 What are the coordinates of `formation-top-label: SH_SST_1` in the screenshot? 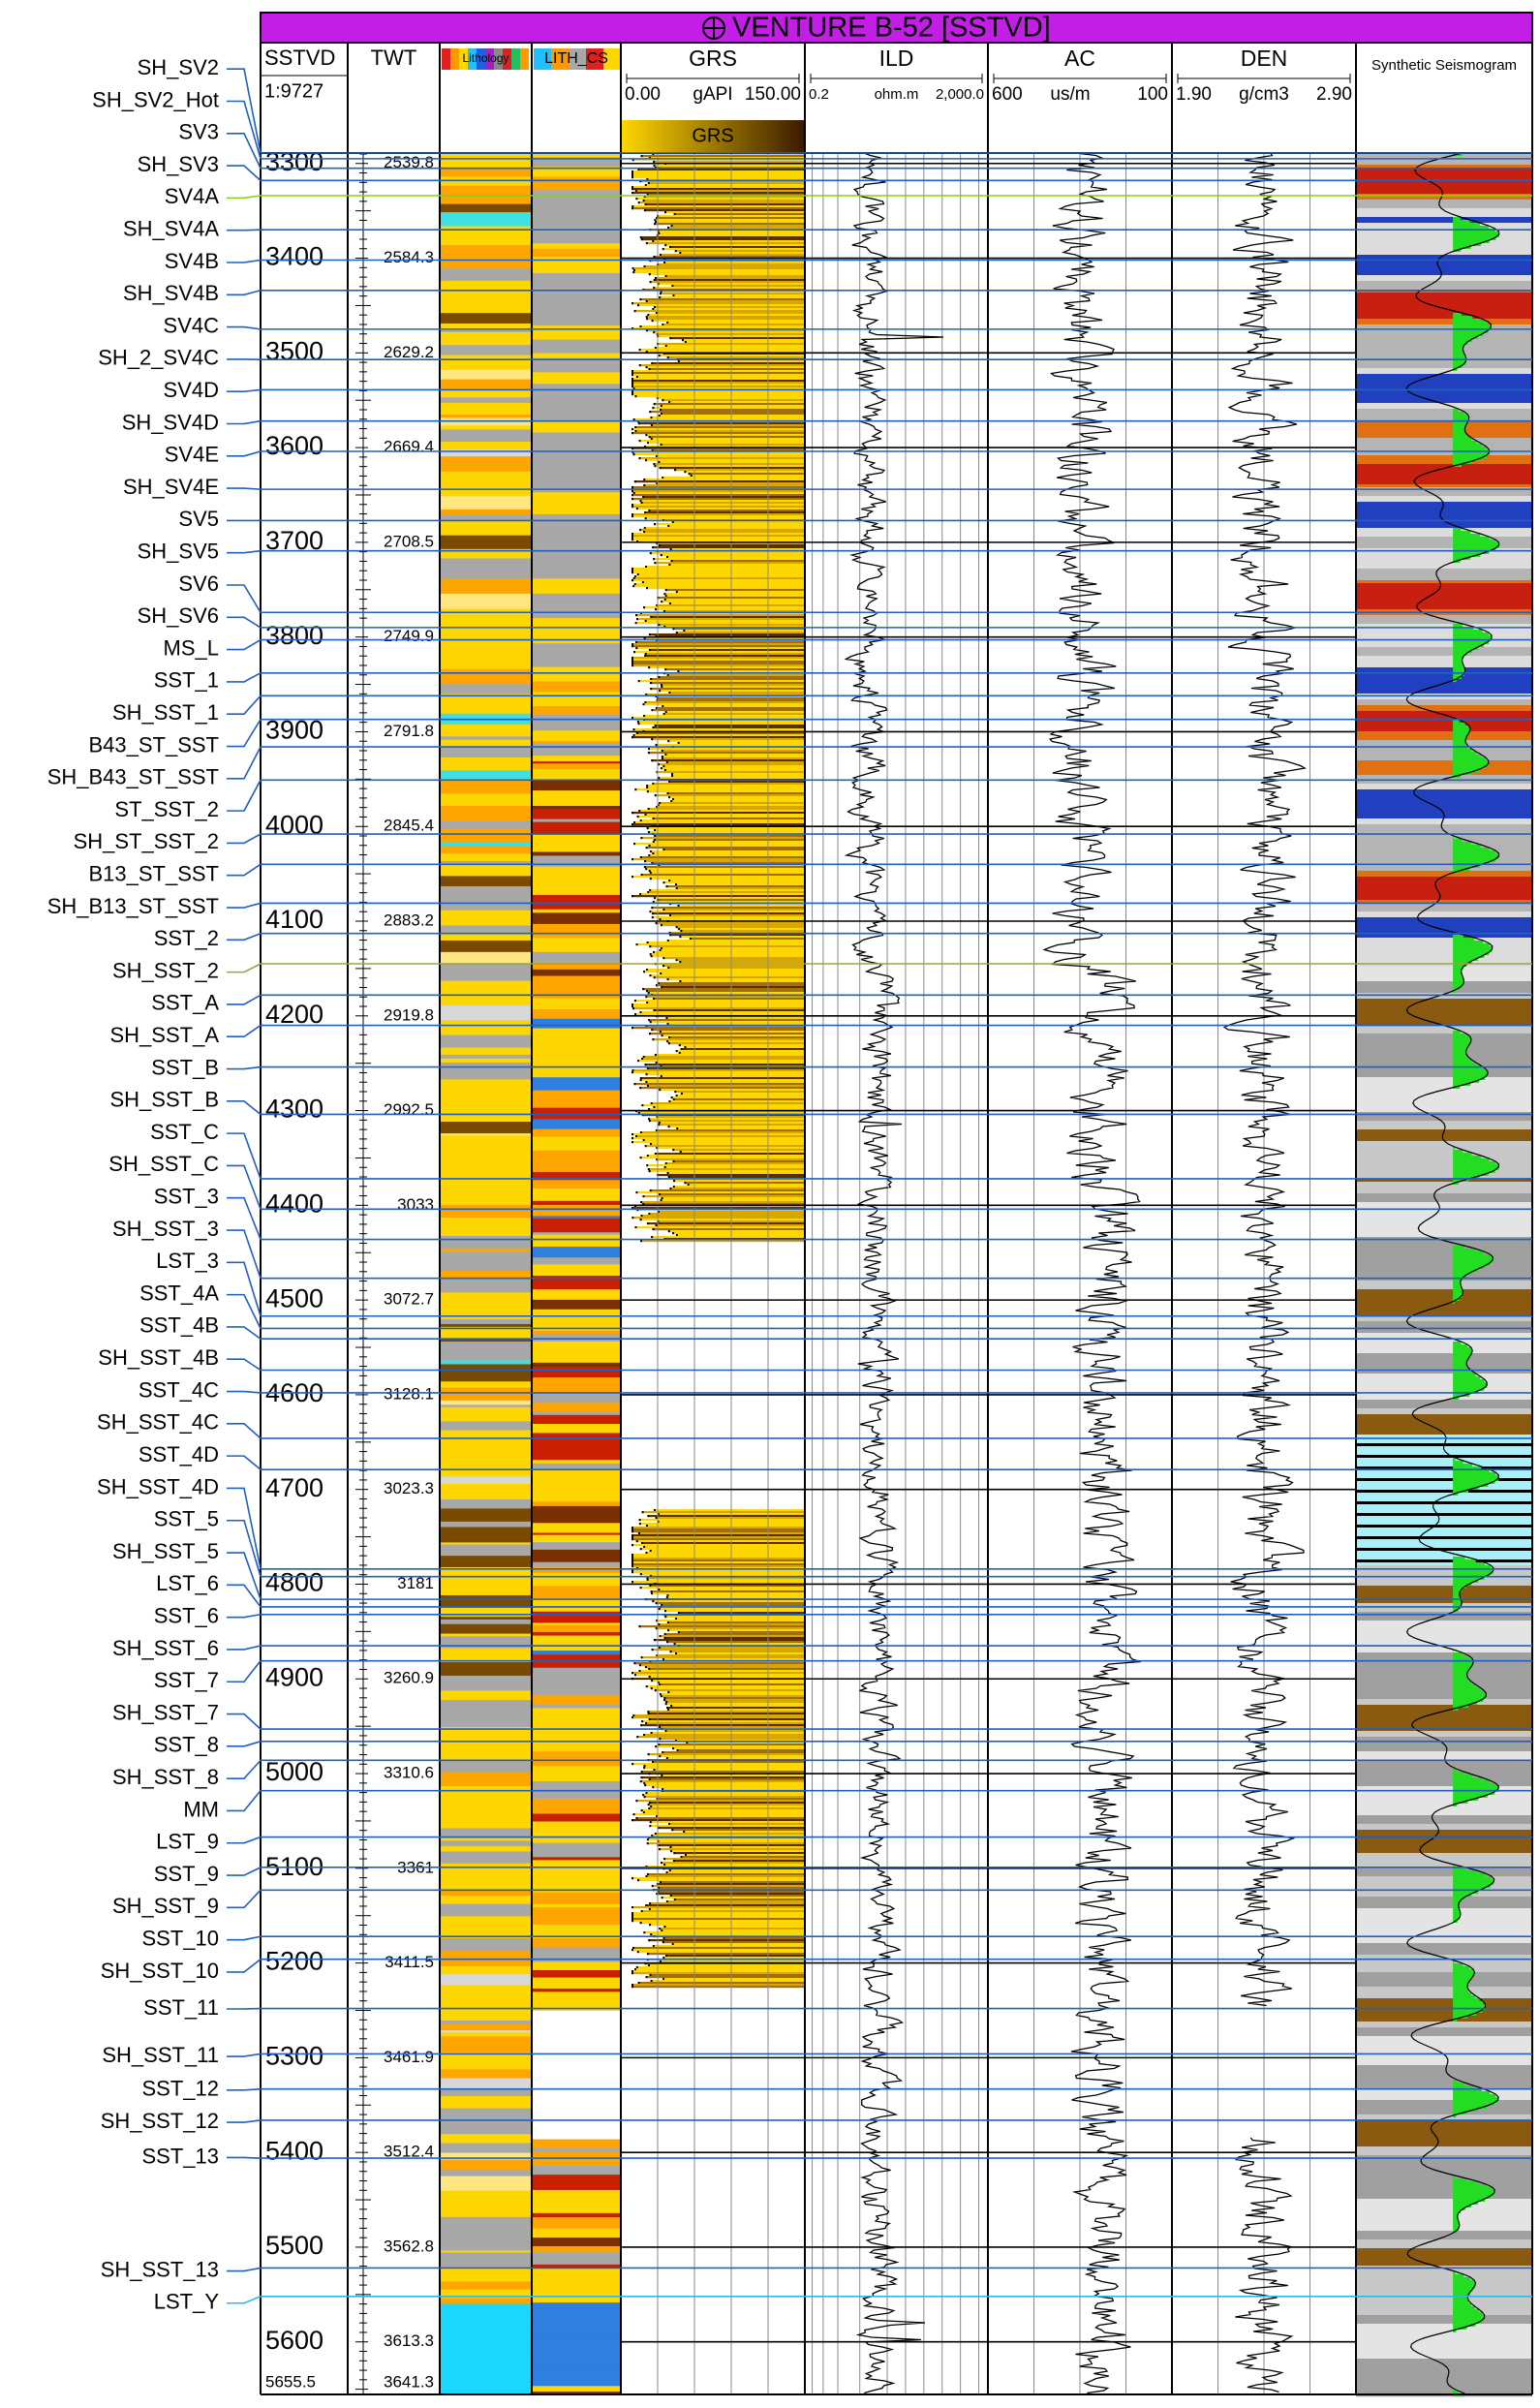 It's located at (165, 712).